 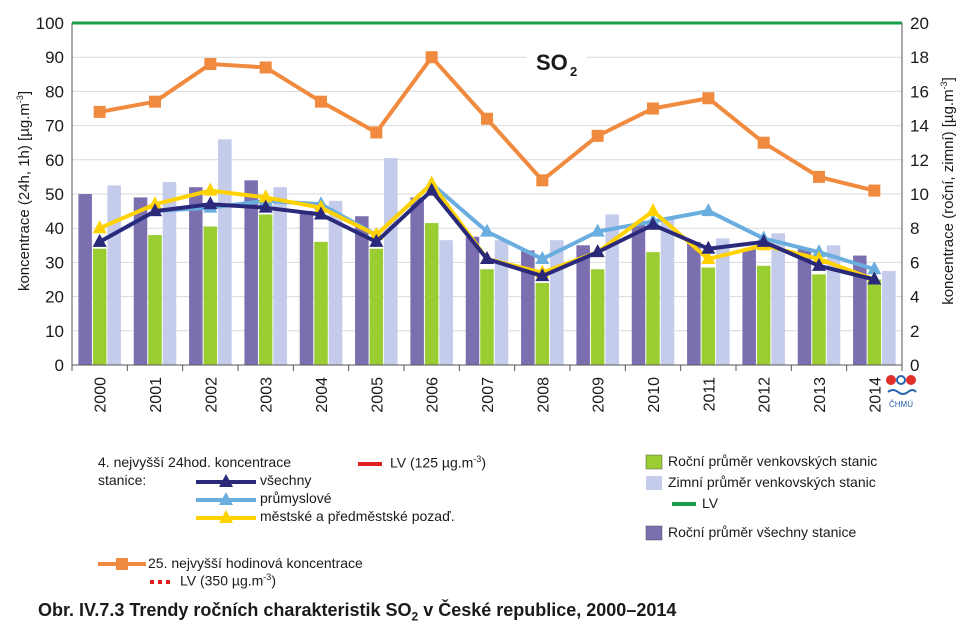 I want to click on lv125-end: ), so click(x=483, y=462).